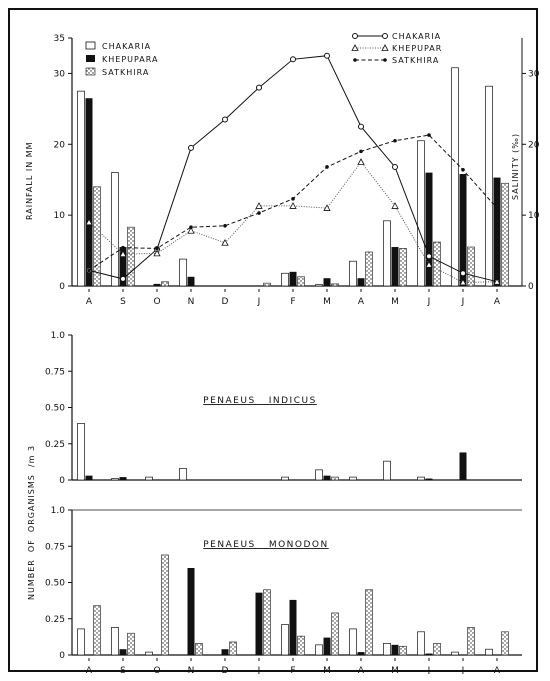  Describe the element at coordinates (260, 401) in the screenshot. I see `penaeus-indicus-title: PENAEUS INDICUS` at that location.